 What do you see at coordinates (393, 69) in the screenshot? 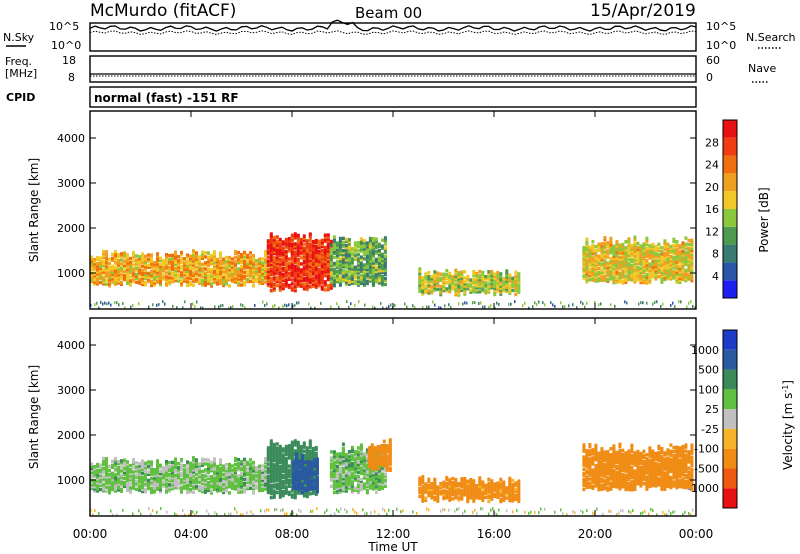
I see `freq-panel-frame` at bounding box center [393, 69].